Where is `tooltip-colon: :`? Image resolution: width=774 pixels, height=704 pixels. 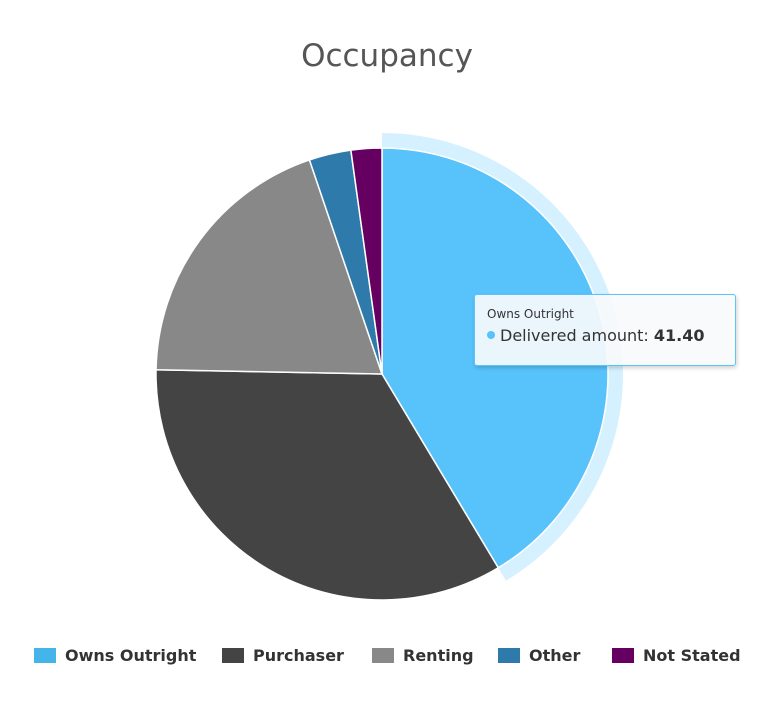
tooltip-colon: : is located at coordinates (648, 335).